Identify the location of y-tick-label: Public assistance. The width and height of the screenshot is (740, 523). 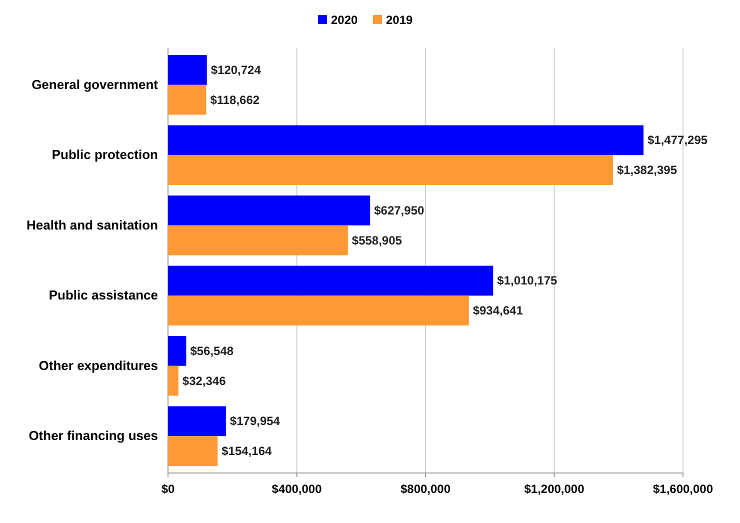
(103, 295).